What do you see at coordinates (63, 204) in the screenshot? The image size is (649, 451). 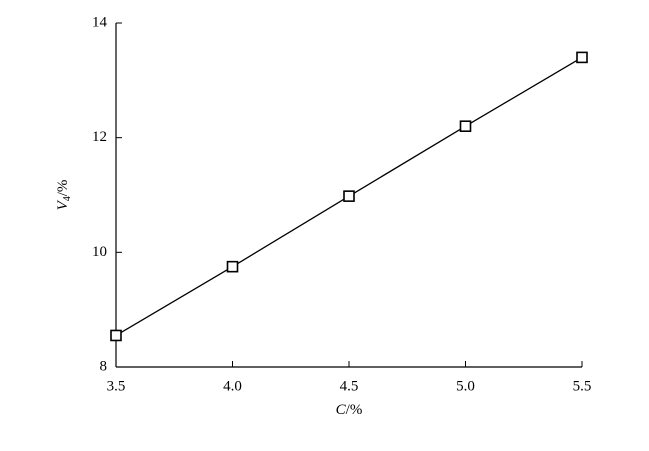 I see `y-label-symbol: V` at bounding box center [63, 204].